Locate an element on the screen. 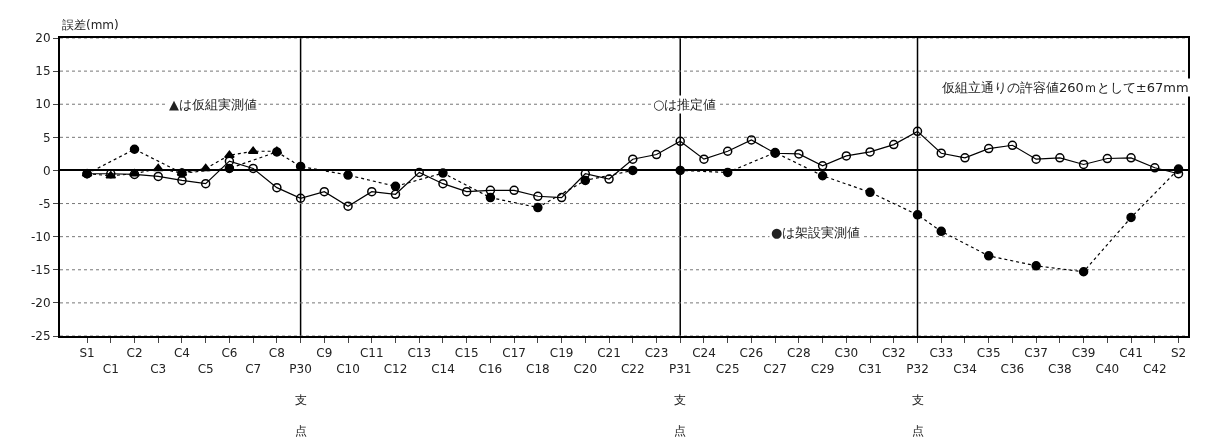 The height and width of the screenshot is (444, 1208). x-tick-label: C25 is located at coordinates (727, 369).